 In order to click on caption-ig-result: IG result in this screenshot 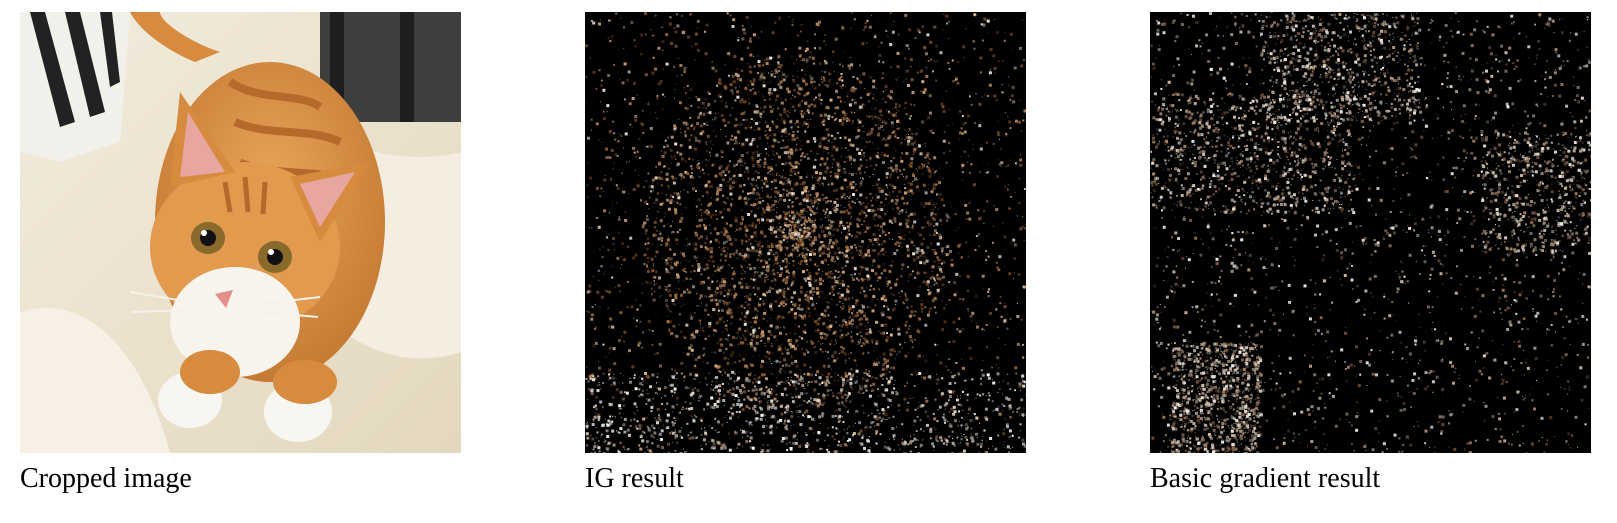, I will do `click(634, 478)`.